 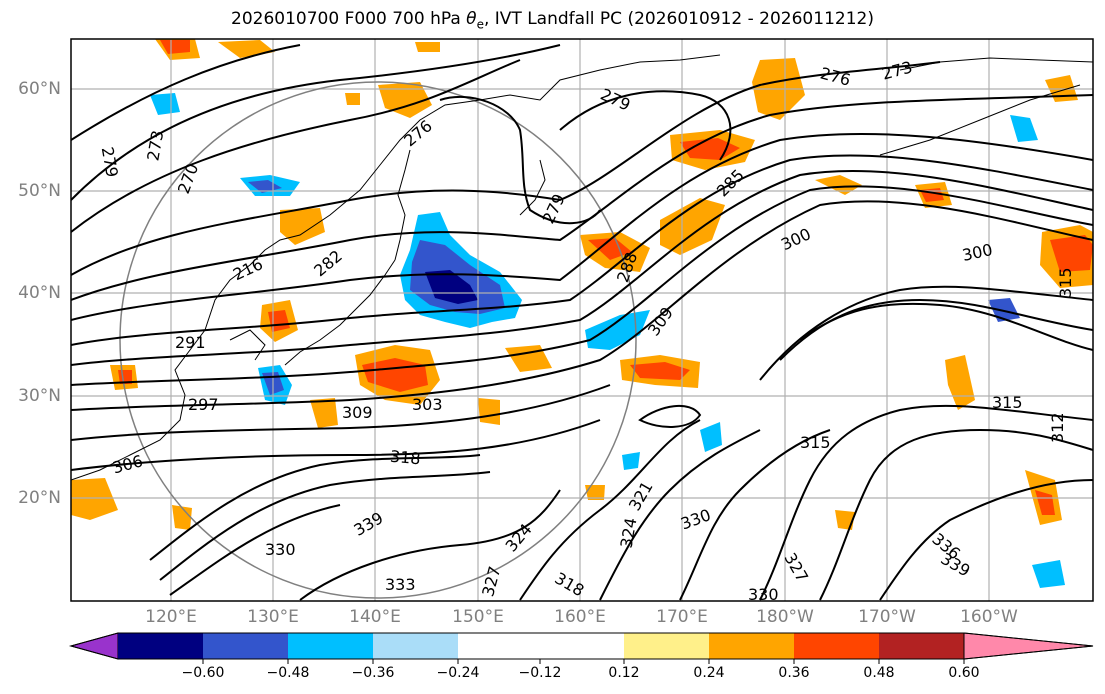 I want to click on colorbar-tick-label: −0.36, so click(x=373, y=673).